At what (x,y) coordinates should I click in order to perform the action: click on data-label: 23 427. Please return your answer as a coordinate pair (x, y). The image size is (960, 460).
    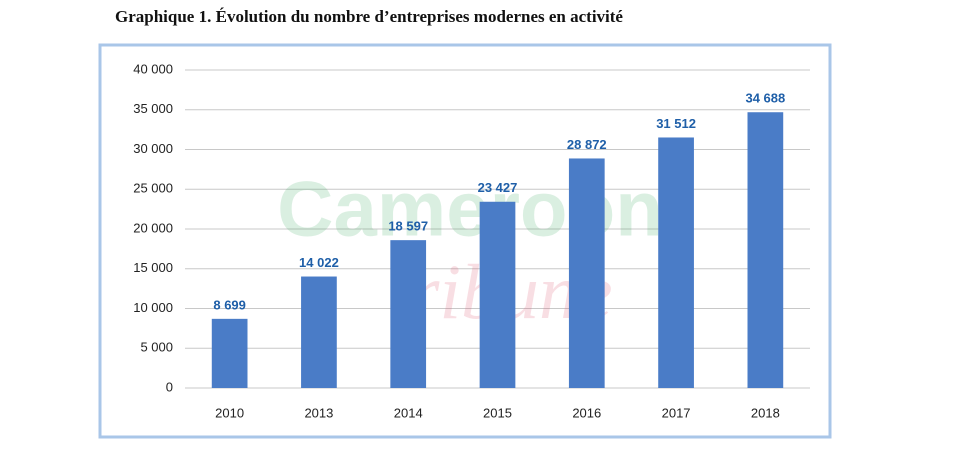
    Looking at the image, I should click on (498, 187).